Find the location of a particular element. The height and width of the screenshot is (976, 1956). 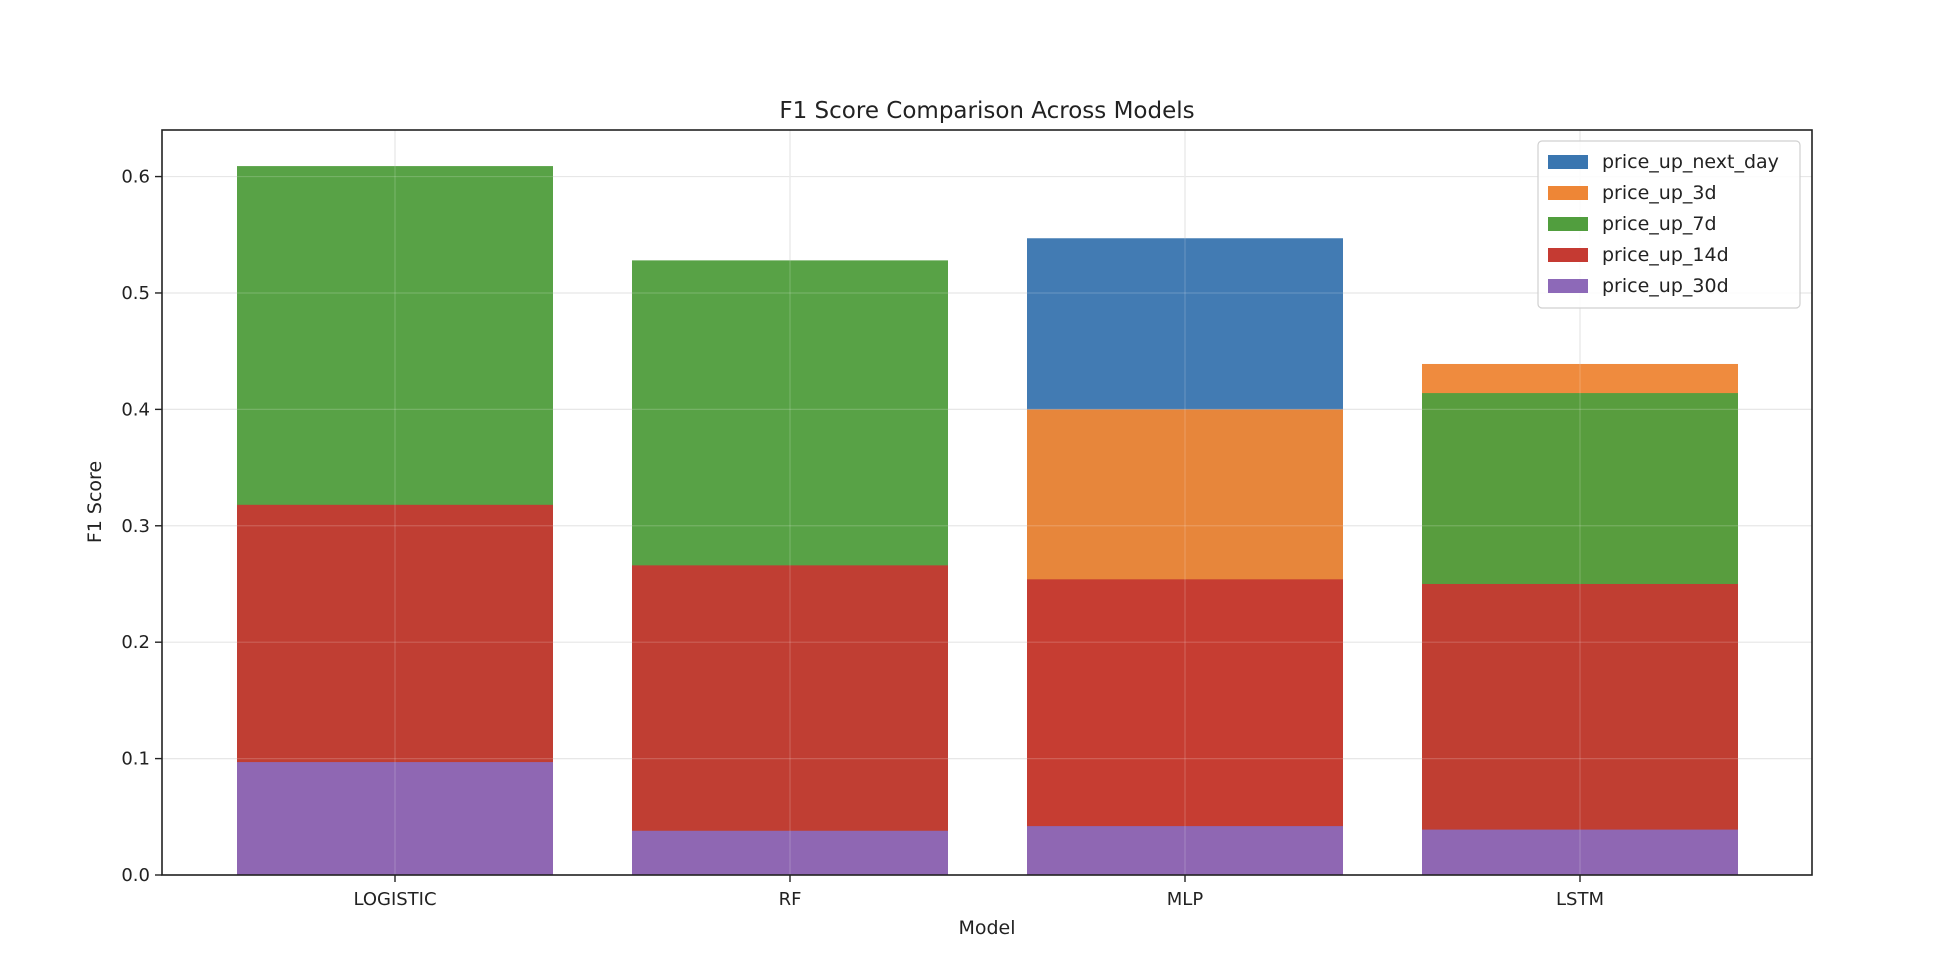

y-tick-label: 0.0 is located at coordinates (135, 875).